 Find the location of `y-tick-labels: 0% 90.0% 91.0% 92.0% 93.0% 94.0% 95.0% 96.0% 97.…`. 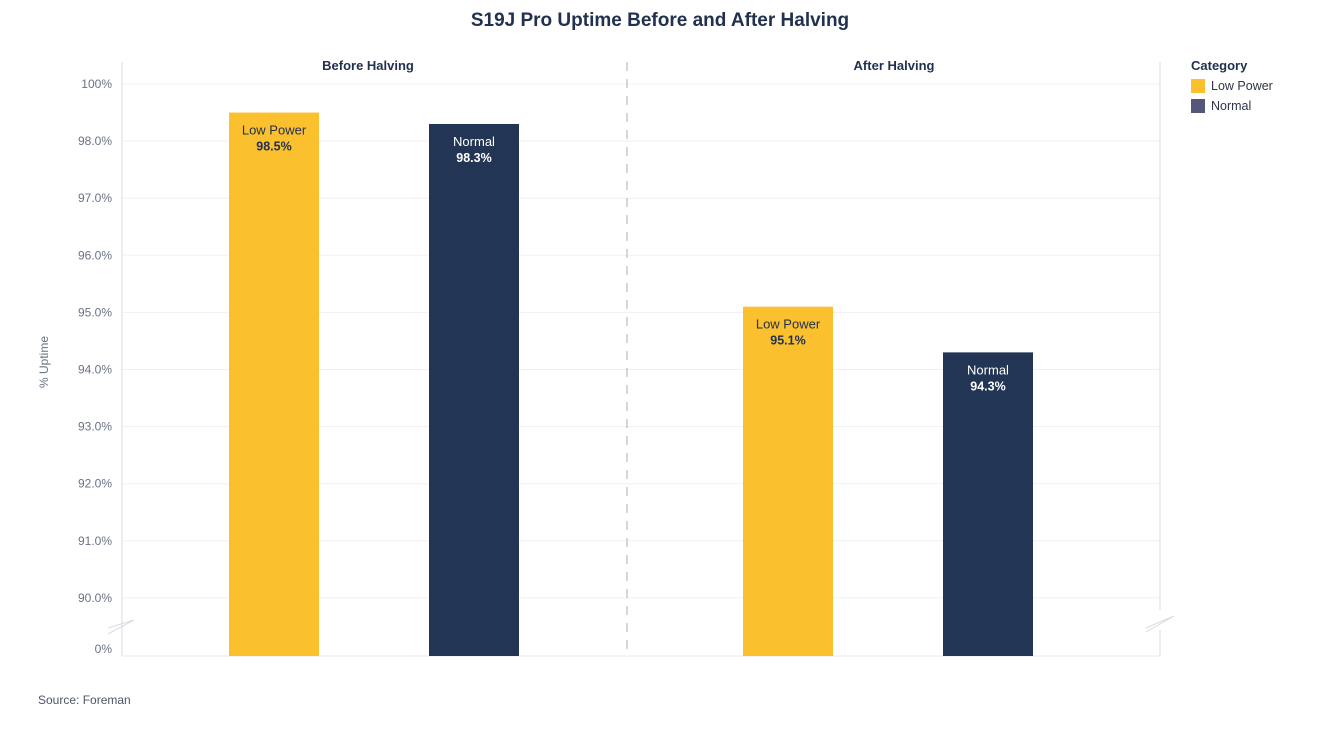

y-tick-labels: 0% 90.0% 91.0% 92.0% 93.0% 94.0% 95.0% 96.0% 97.… is located at coordinates (95, 366).